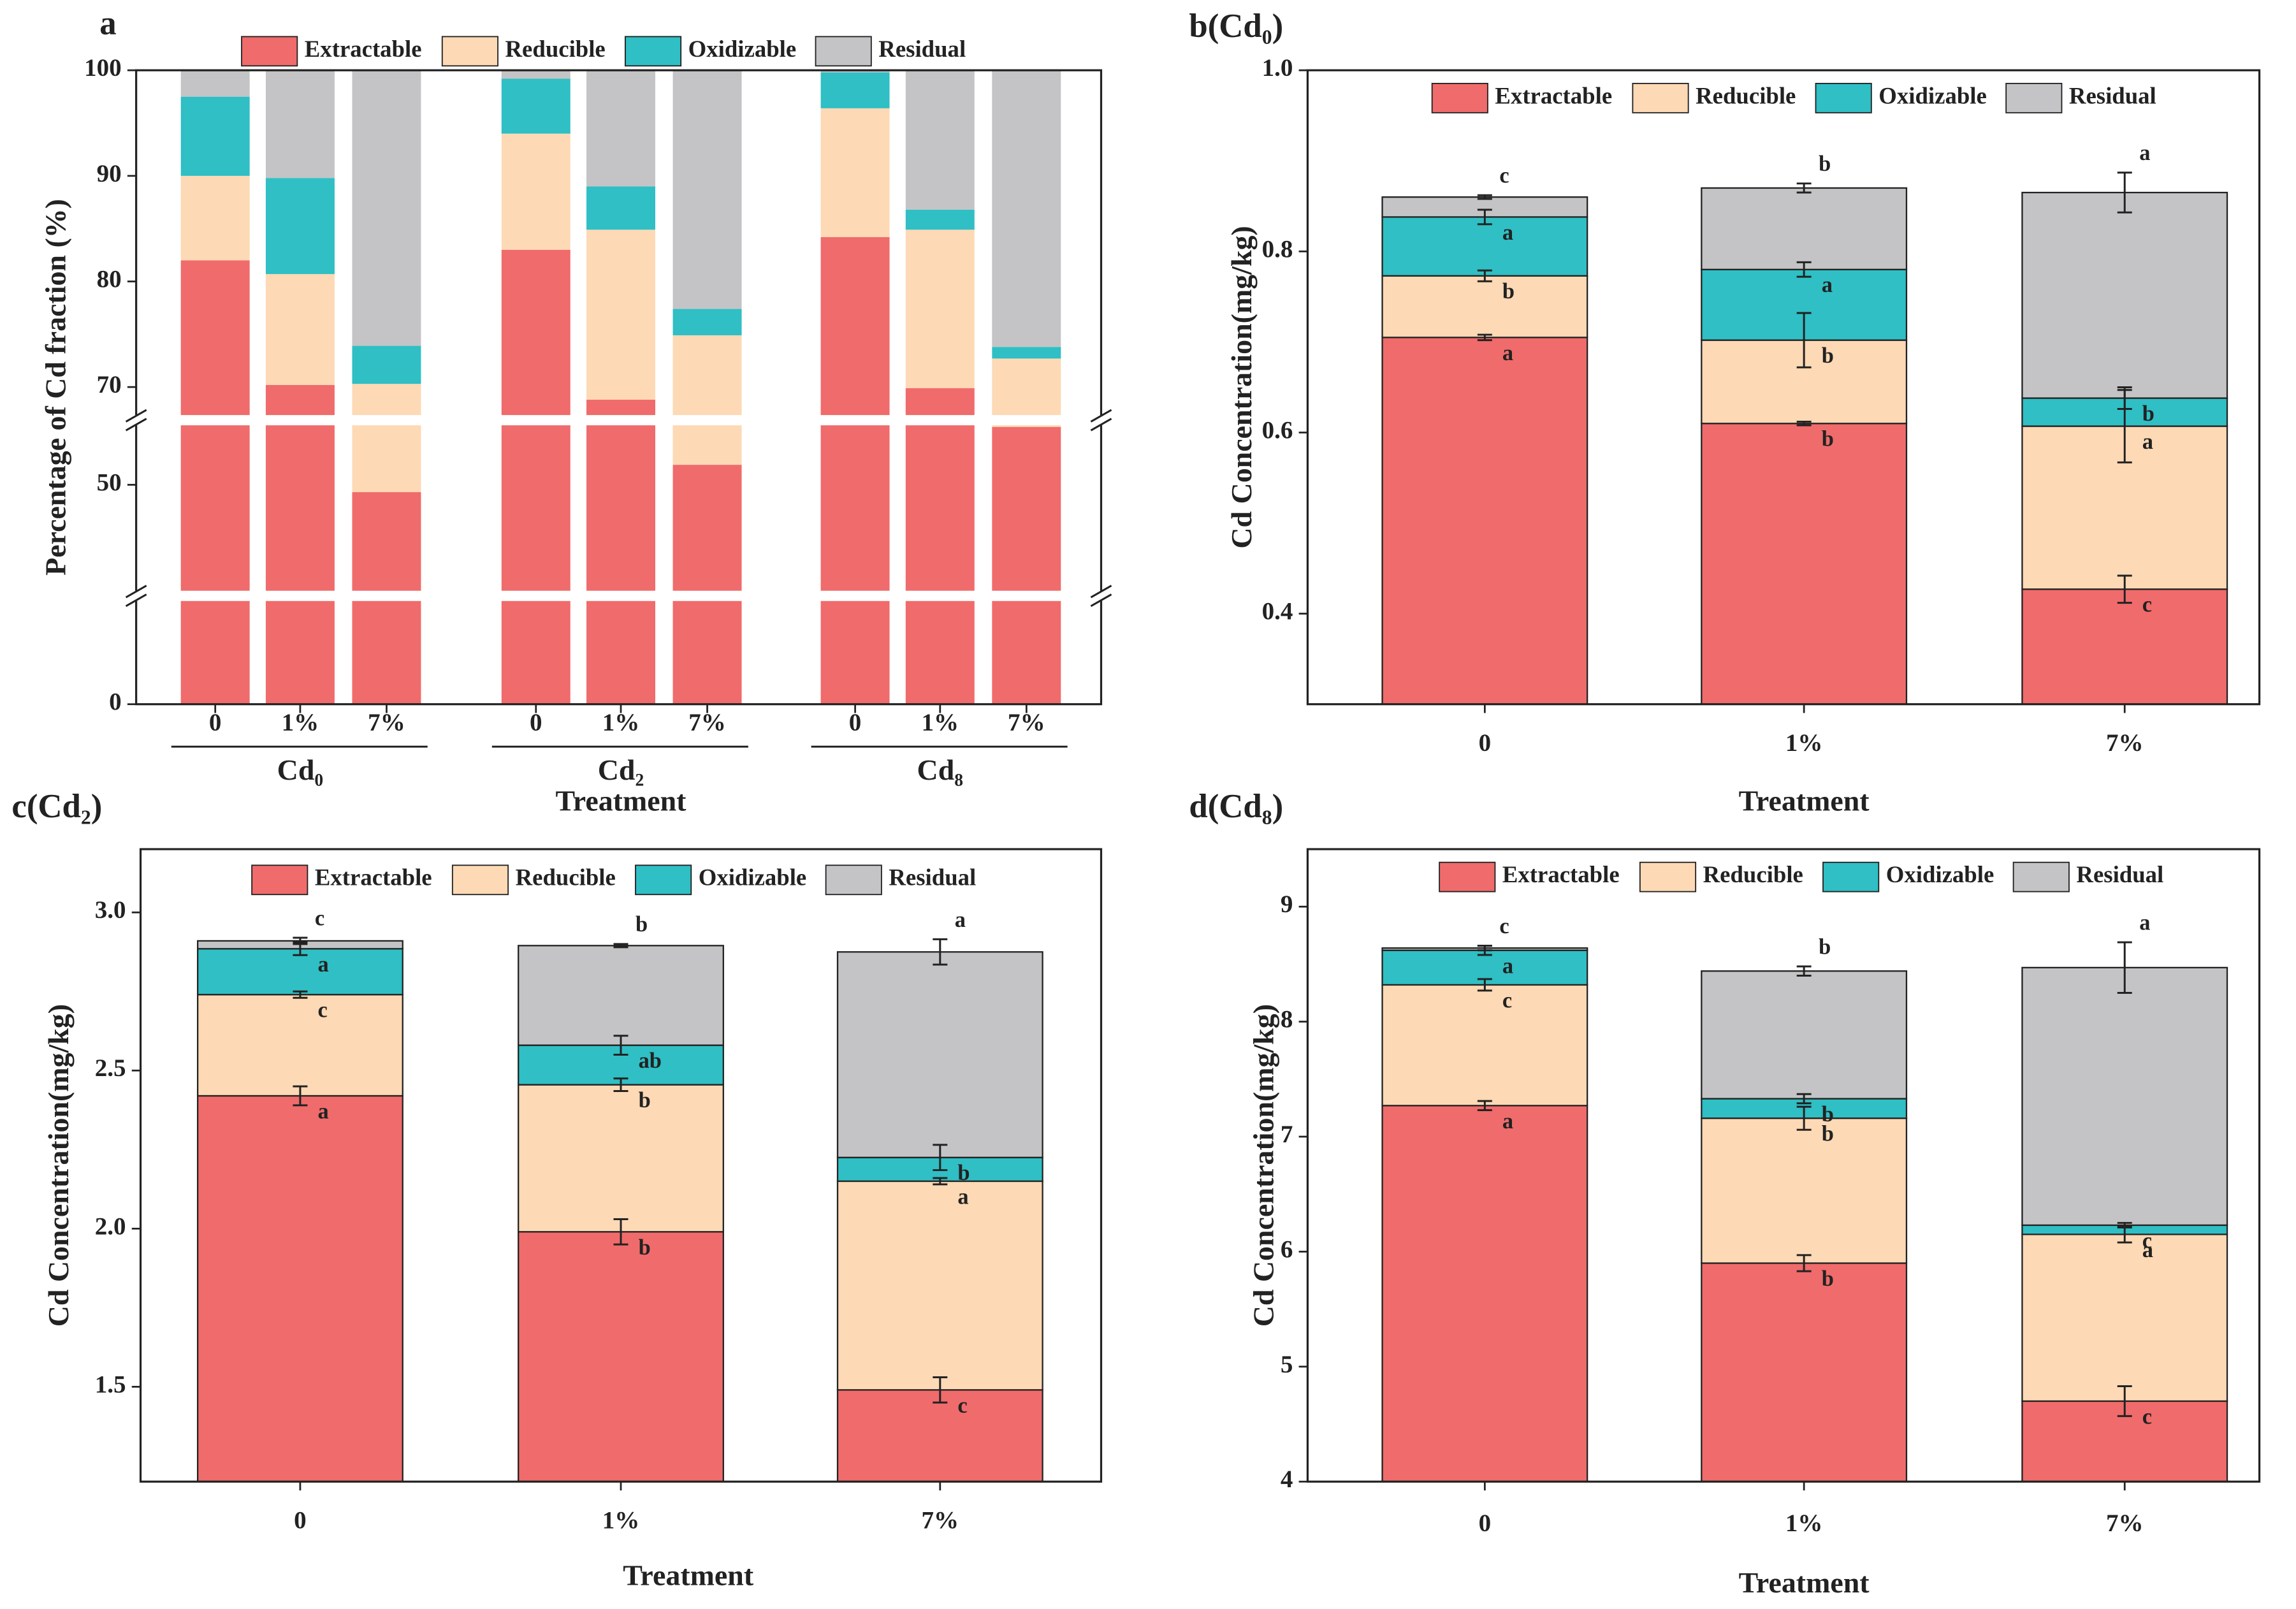 The height and width of the screenshot is (1609, 2296). What do you see at coordinates (1277, 611) in the screenshot?
I see `y-tick-label: 0.4` at bounding box center [1277, 611].